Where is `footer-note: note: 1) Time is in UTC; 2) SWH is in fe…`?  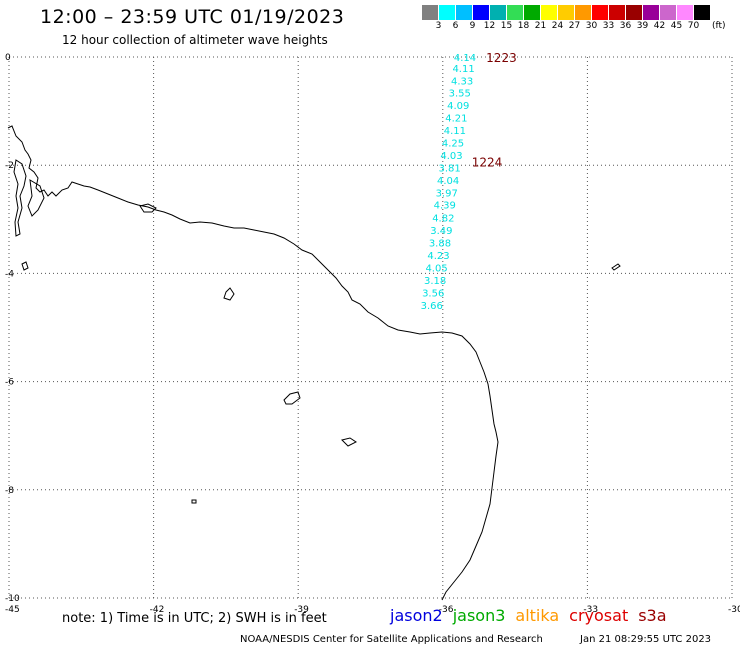
footer-note: note: 1) Time is in UTC; 2) SWH is in fe… is located at coordinates (194, 618).